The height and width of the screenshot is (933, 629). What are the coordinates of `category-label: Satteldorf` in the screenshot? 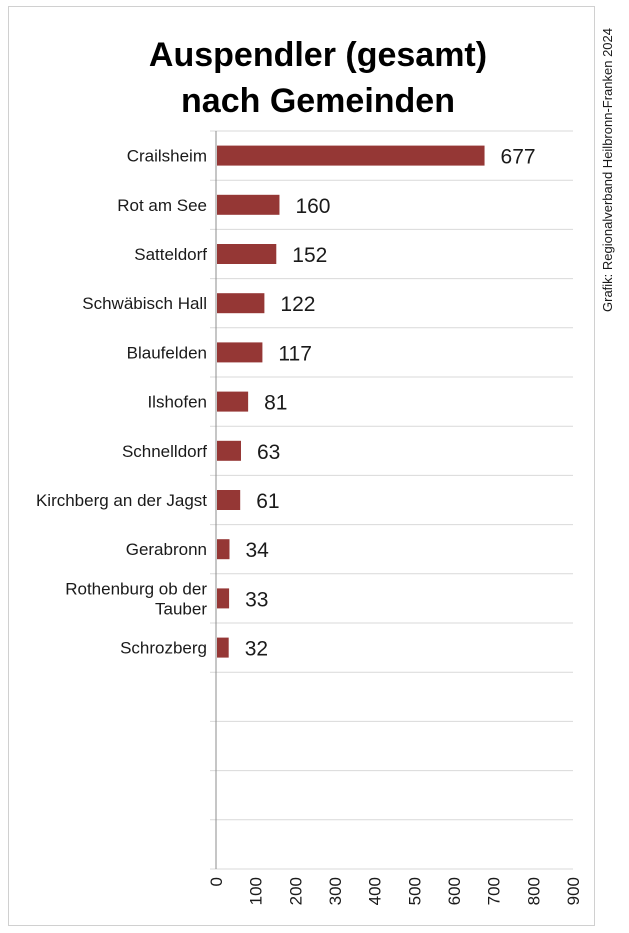 It's located at (170, 254).